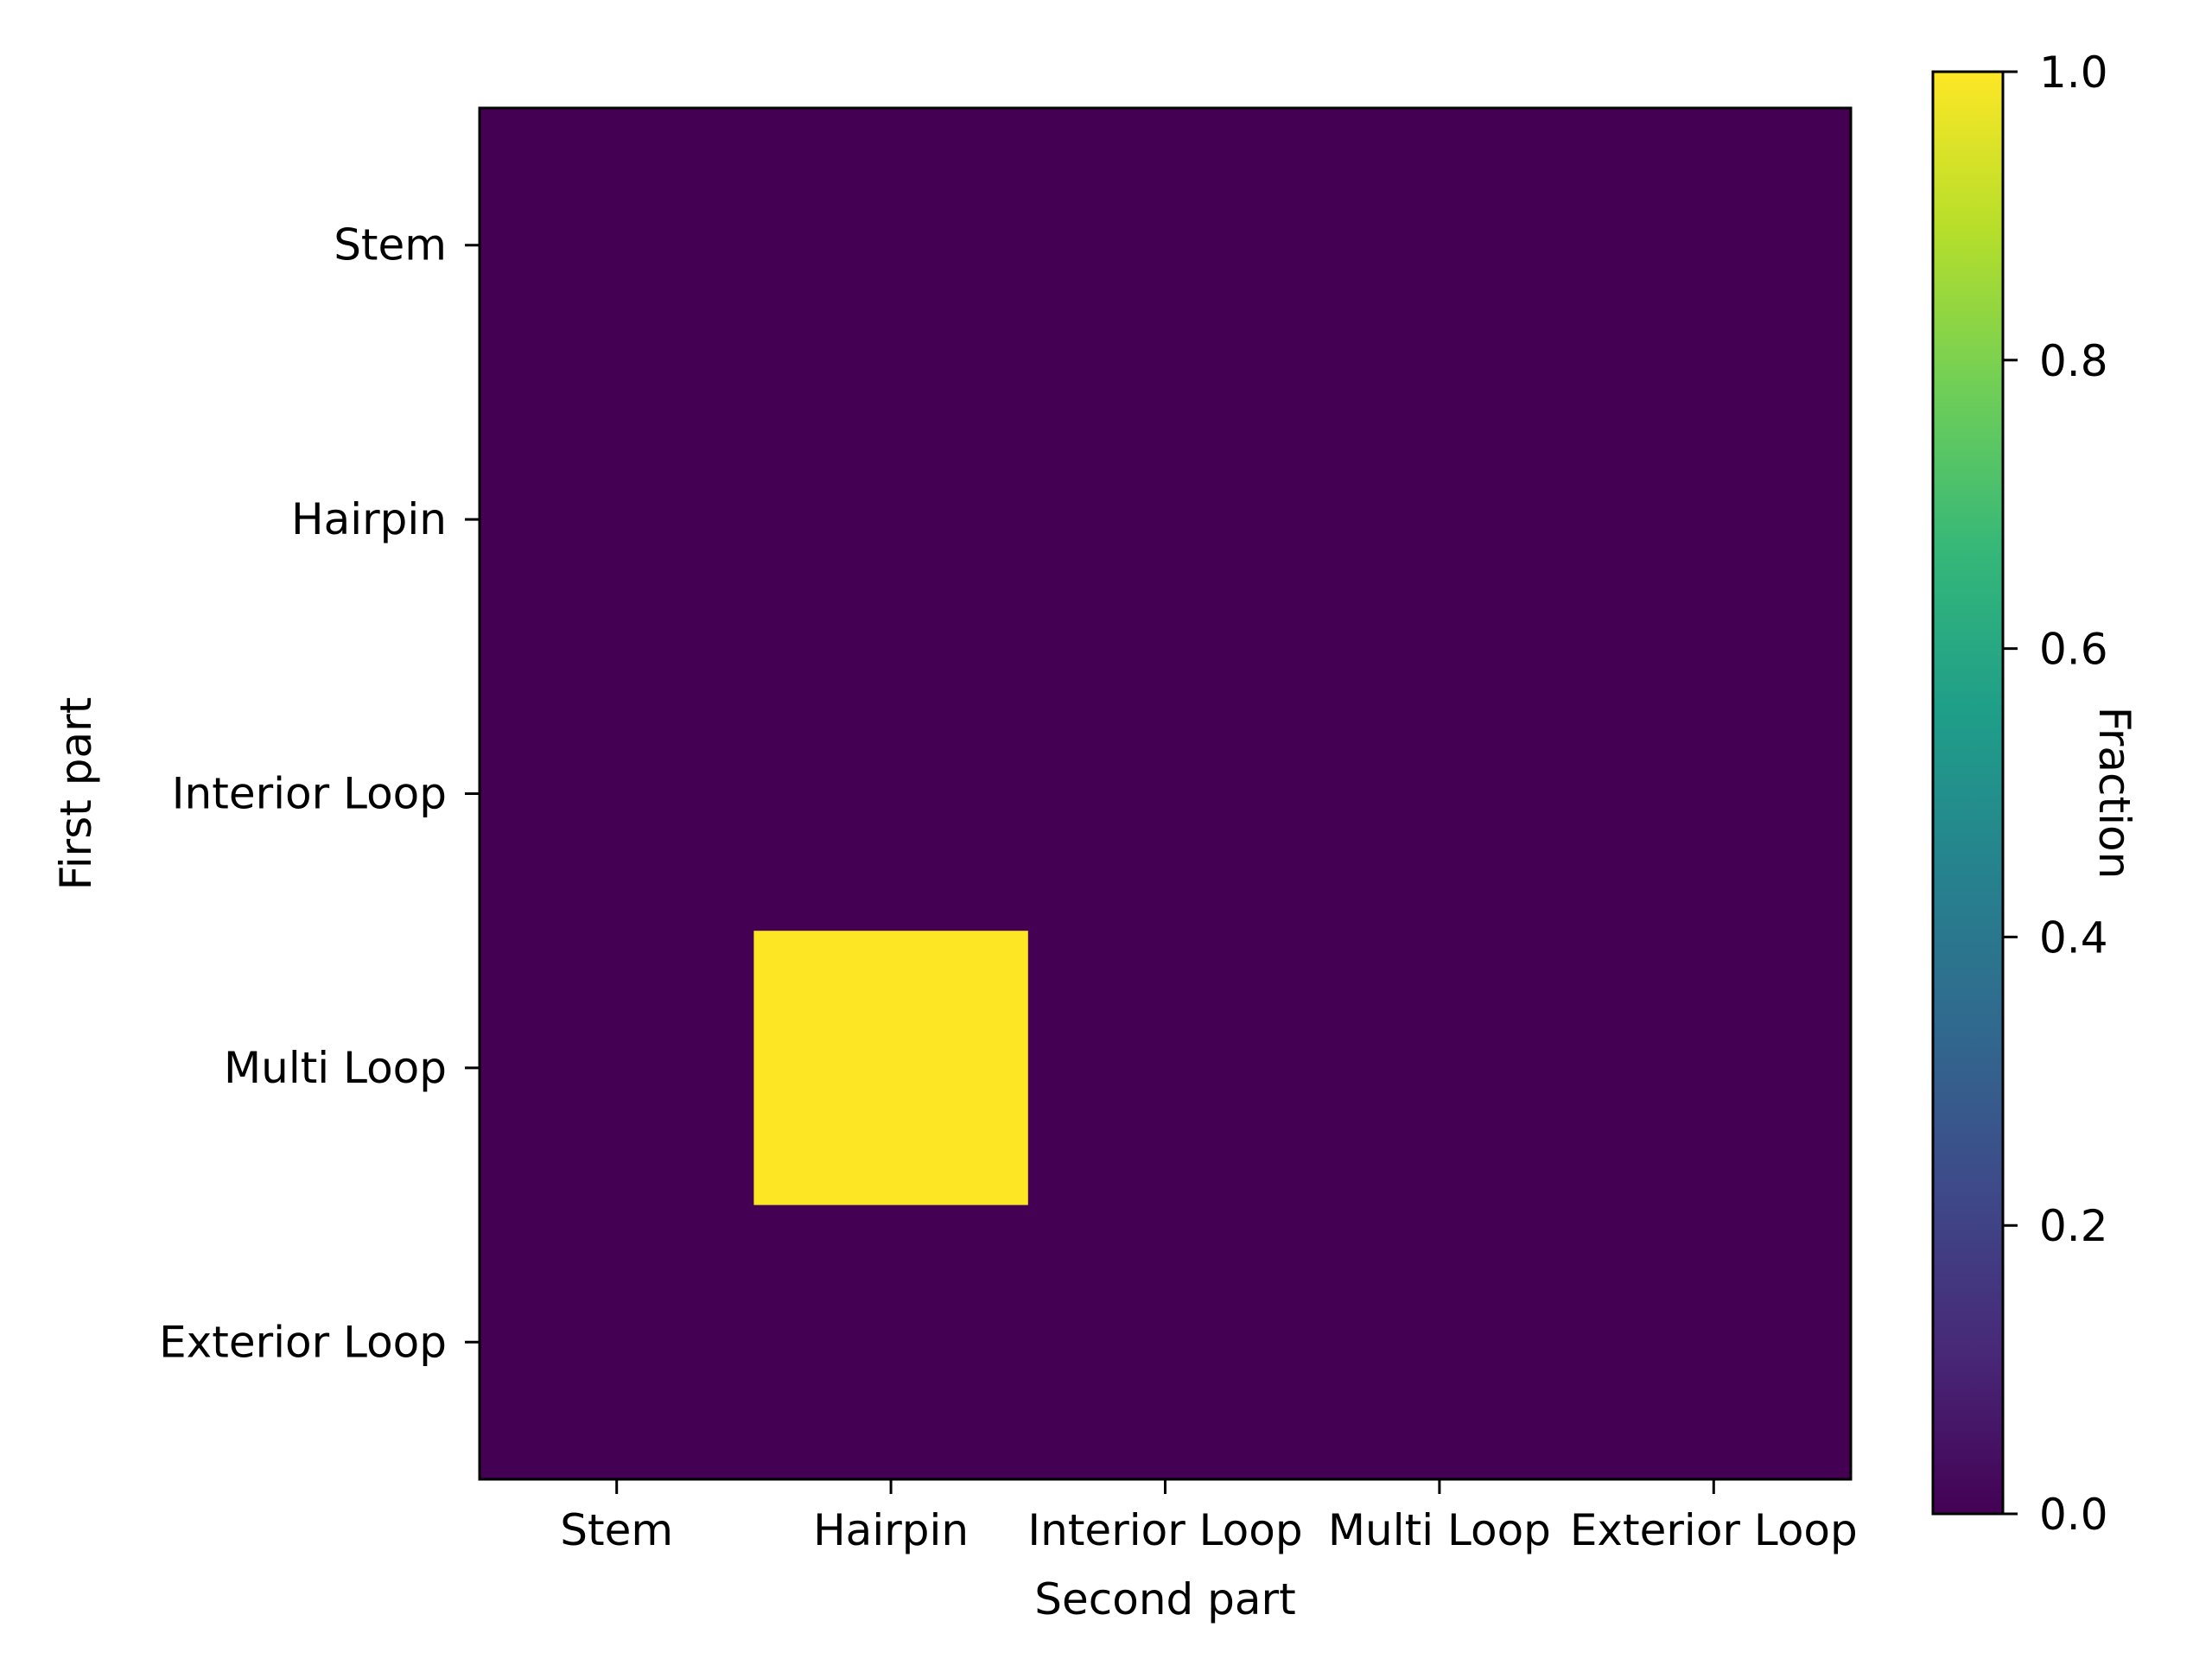 The image size is (2212, 1659). What do you see at coordinates (2073, 73) in the screenshot?
I see `colorbar-tick-label: 1.0` at bounding box center [2073, 73].